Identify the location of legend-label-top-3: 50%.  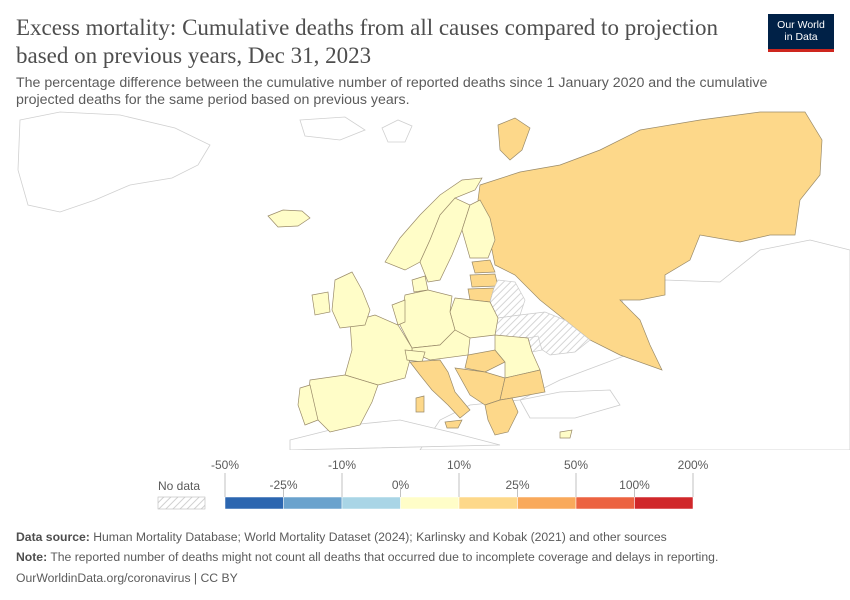
(576, 465).